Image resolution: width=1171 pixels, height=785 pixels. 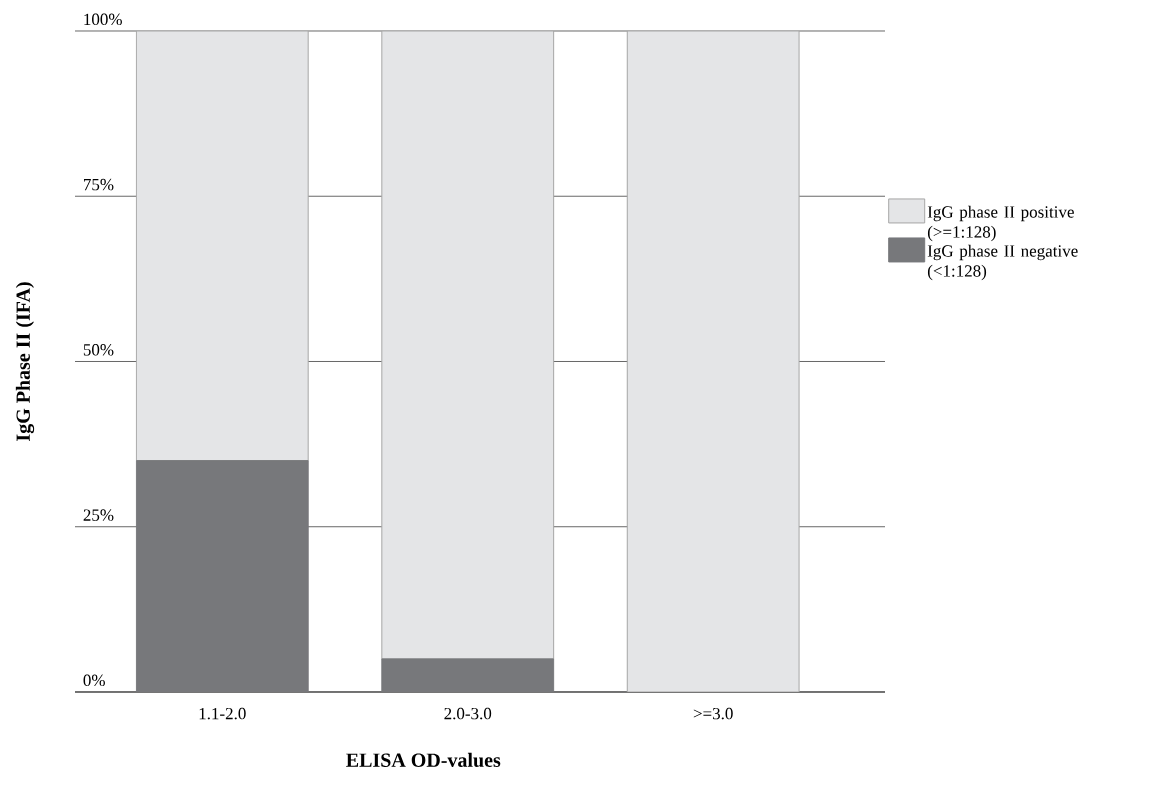 What do you see at coordinates (98, 350) in the screenshot?
I see `y-tick-label: 50%` at bounding box center [98, 350].